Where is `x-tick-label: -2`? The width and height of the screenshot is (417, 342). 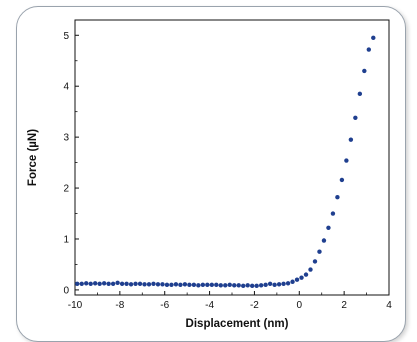 x-tick-label: -2 is located at coordinates (254, 305).